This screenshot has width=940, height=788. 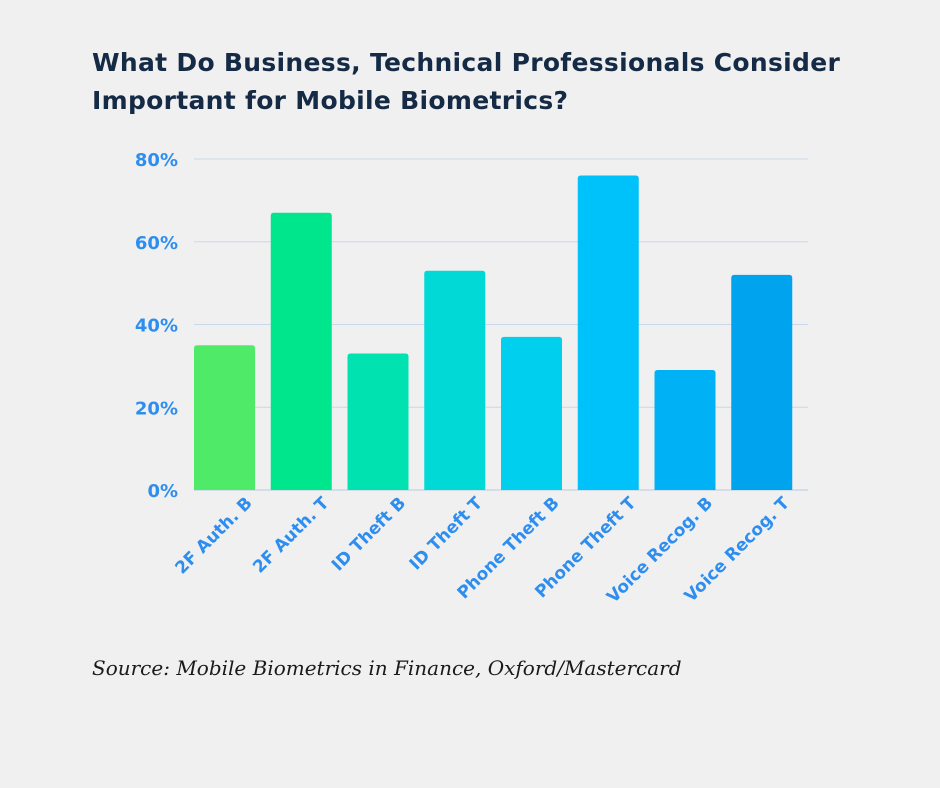 I want to click on y-axis-ticks: 0% 20% 40% 60% 80%, so click(x=156, y=326).